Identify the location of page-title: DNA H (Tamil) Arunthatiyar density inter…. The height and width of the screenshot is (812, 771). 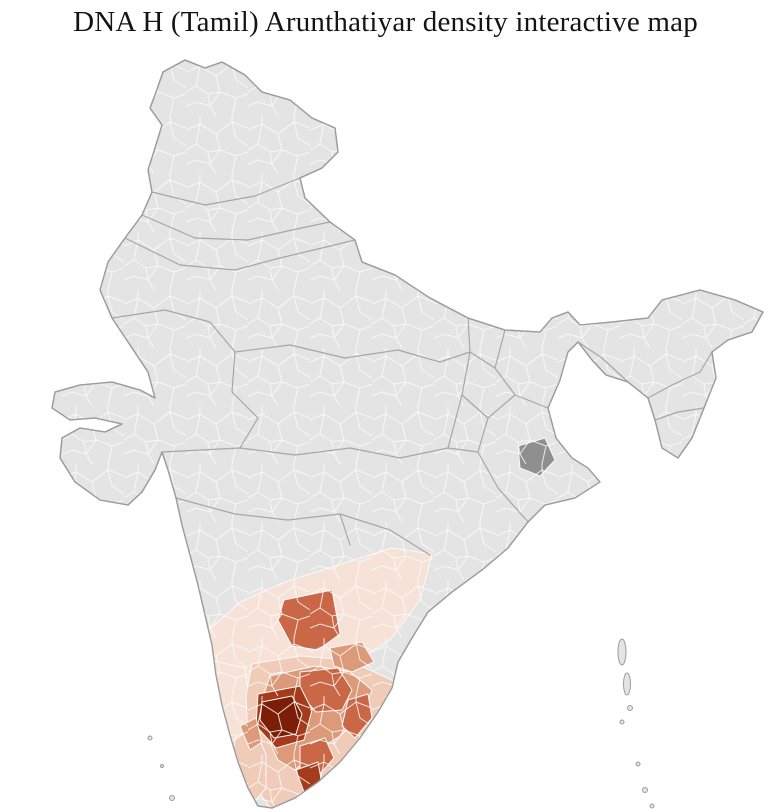
(385, 22).